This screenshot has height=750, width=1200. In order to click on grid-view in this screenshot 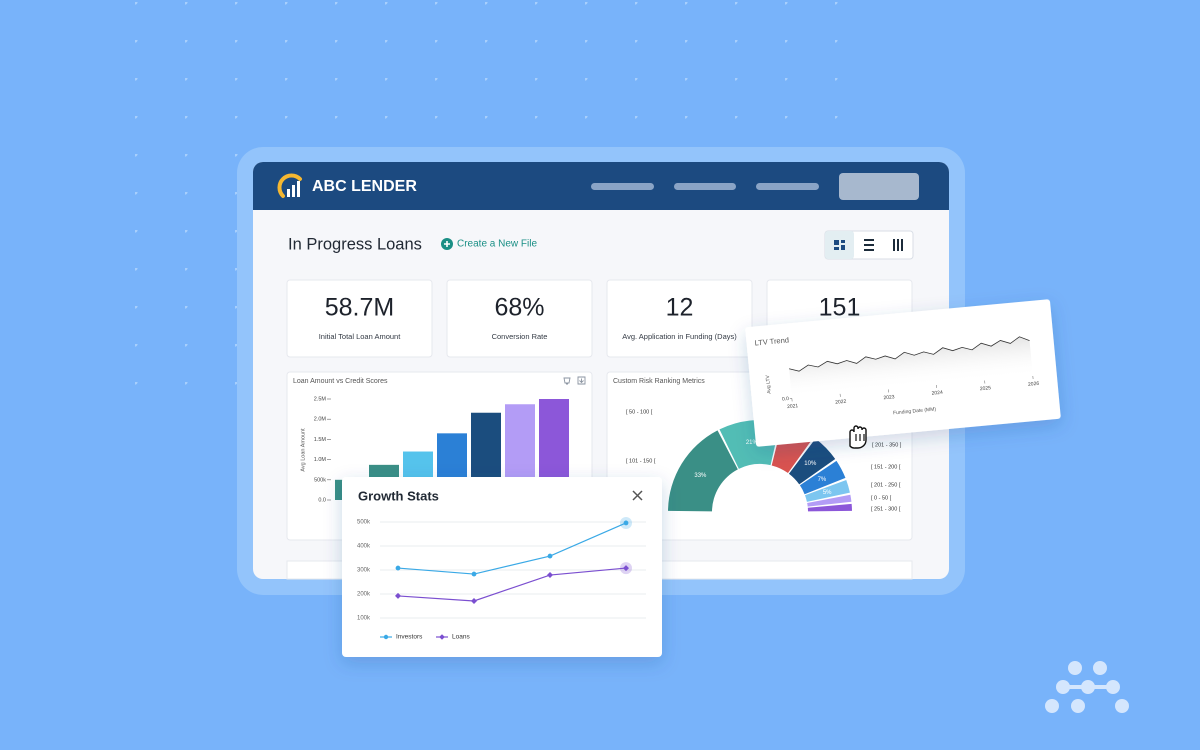, I will do `click(839, 245)`.